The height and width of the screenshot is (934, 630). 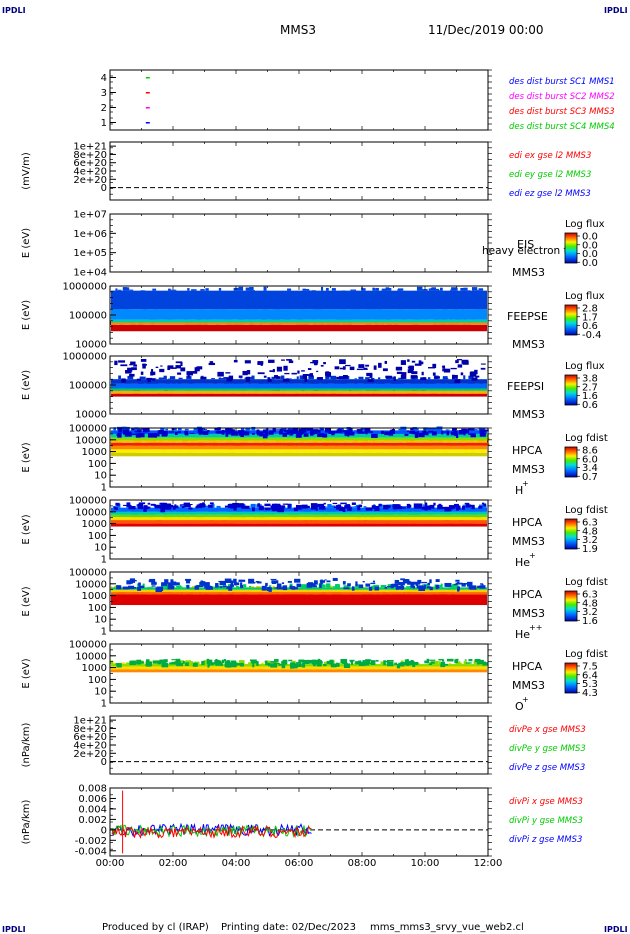 I want to click on instrument-label: EIS, so click(x=525, y=244).